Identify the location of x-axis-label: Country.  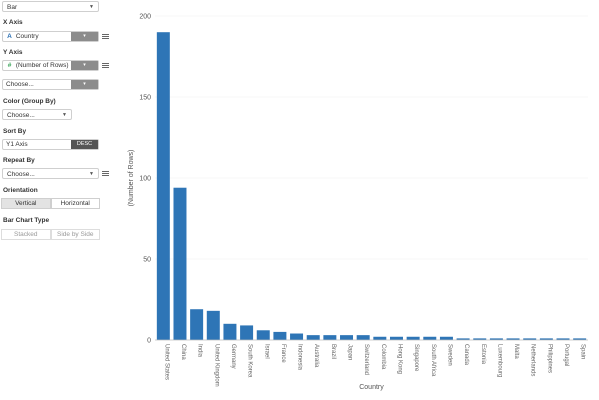
(371, 387).